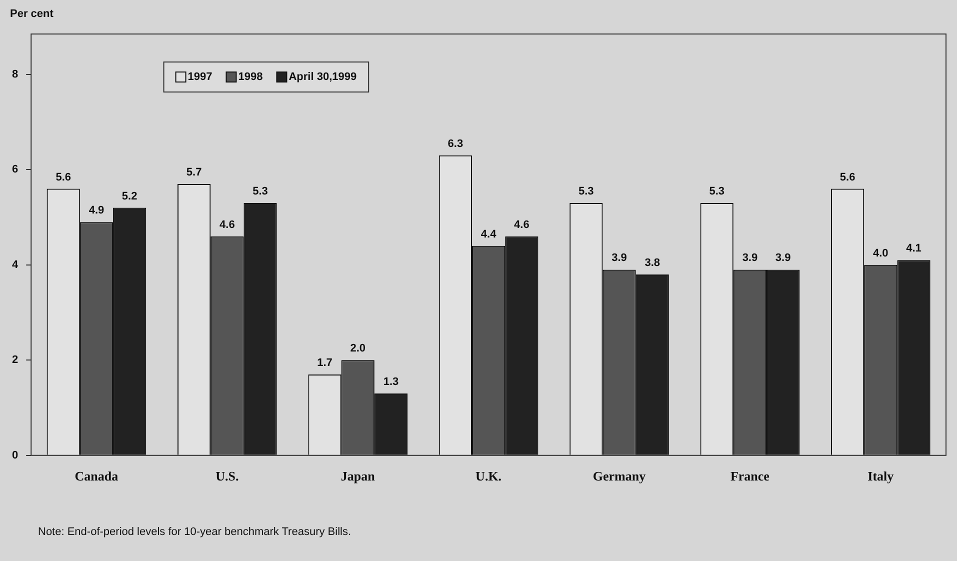 This screenshot has height=561, width=957. I want to click on data-label: 3.8, so click(652, 262).